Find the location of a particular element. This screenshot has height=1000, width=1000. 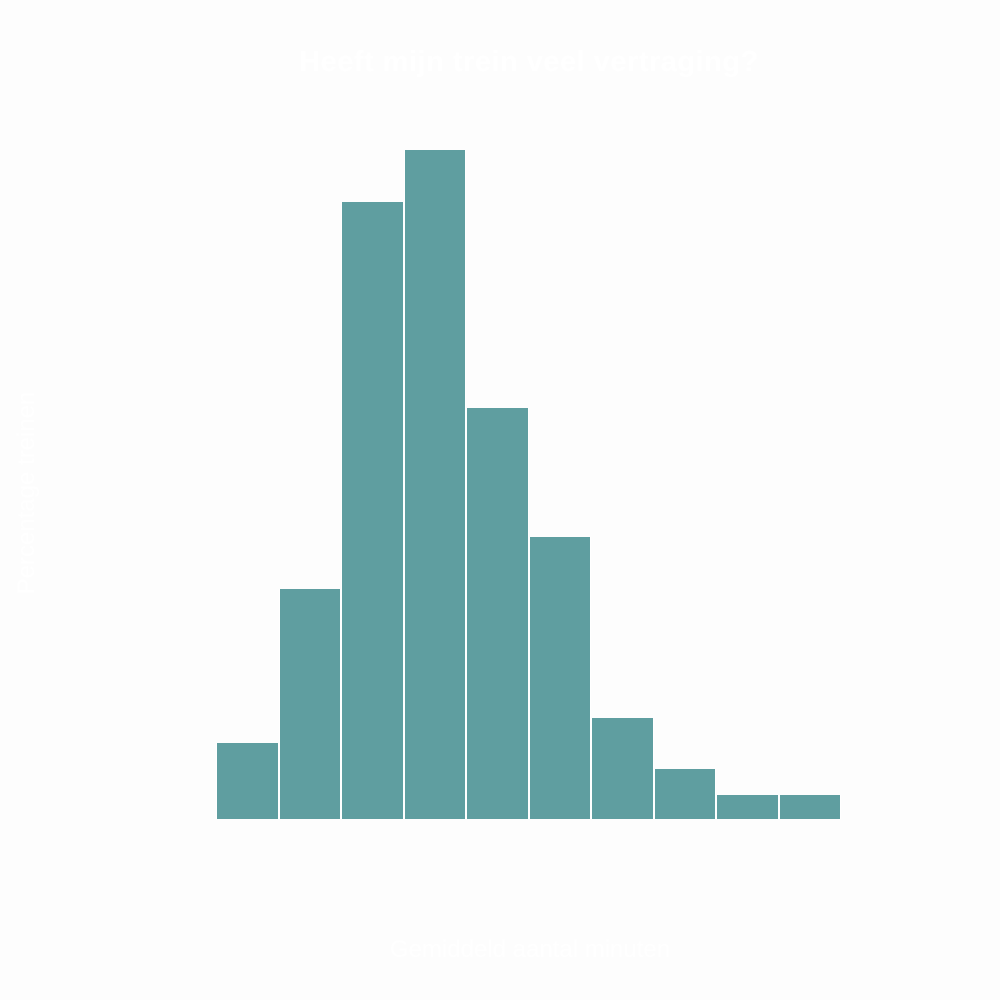

chart-title: Heeft mijn trein veel vertraging? is located at coordinates (529, 62).